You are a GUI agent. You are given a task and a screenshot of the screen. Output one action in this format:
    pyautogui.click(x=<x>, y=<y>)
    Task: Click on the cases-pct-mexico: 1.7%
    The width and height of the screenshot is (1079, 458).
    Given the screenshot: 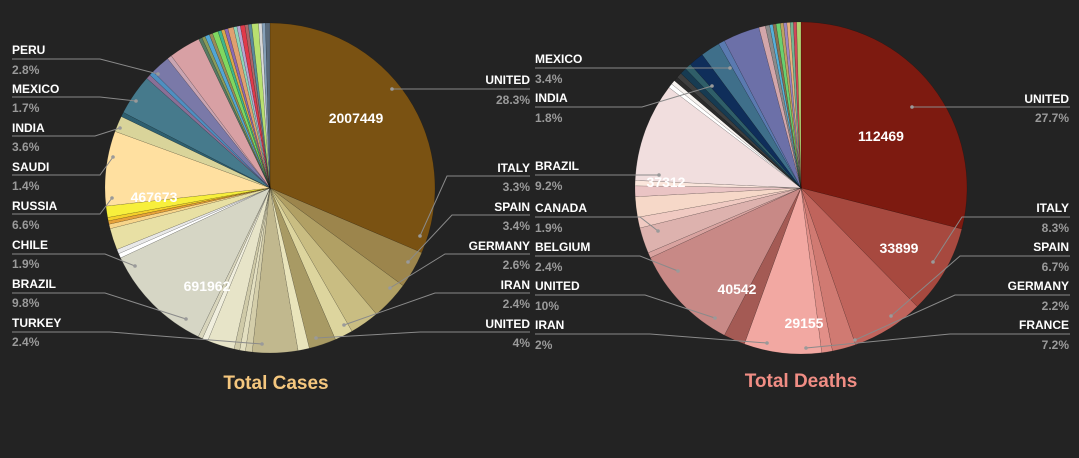 What is the action you would take?
    pyautogui.click(x=26, y=108)
    